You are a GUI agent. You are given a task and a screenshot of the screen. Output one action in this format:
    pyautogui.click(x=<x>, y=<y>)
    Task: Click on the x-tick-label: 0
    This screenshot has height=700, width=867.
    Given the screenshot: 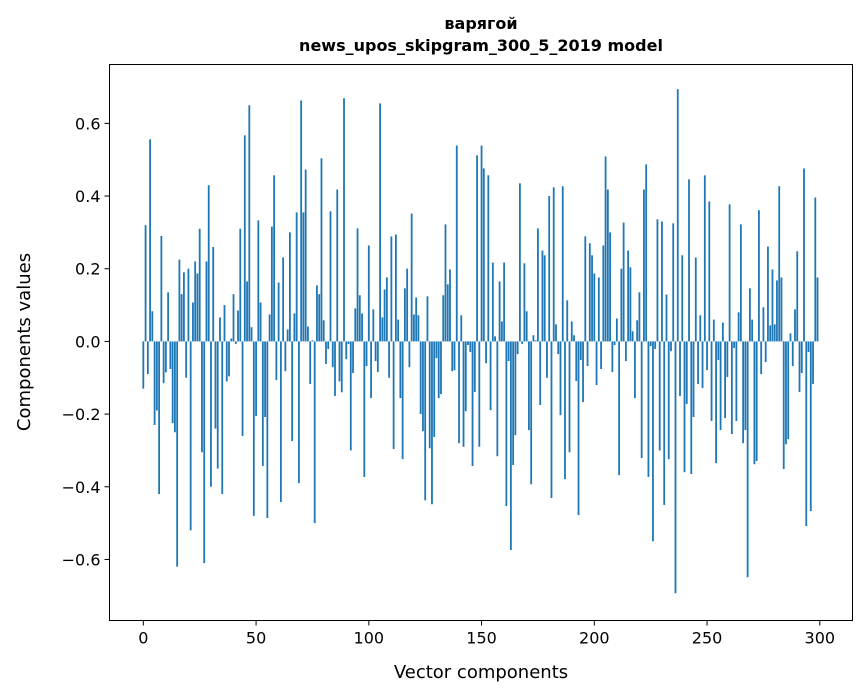 What is the action you would take?
    pyautogui.click(x=143, y=638)
    